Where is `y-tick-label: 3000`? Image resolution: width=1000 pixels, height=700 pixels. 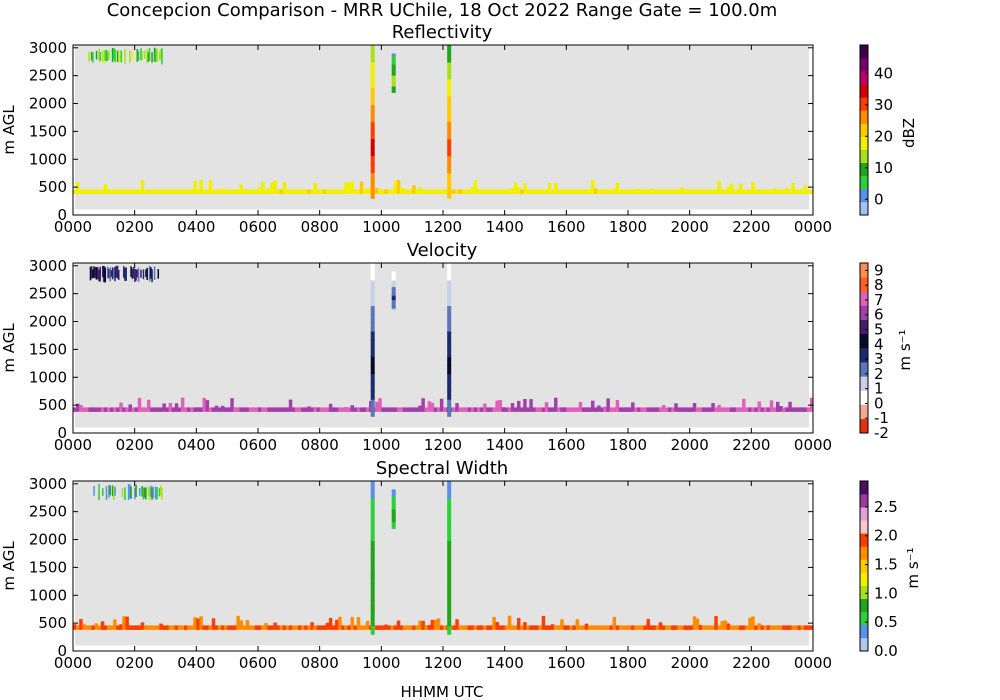 y-tick-label: 3000 is located at coordinates (48, 266).